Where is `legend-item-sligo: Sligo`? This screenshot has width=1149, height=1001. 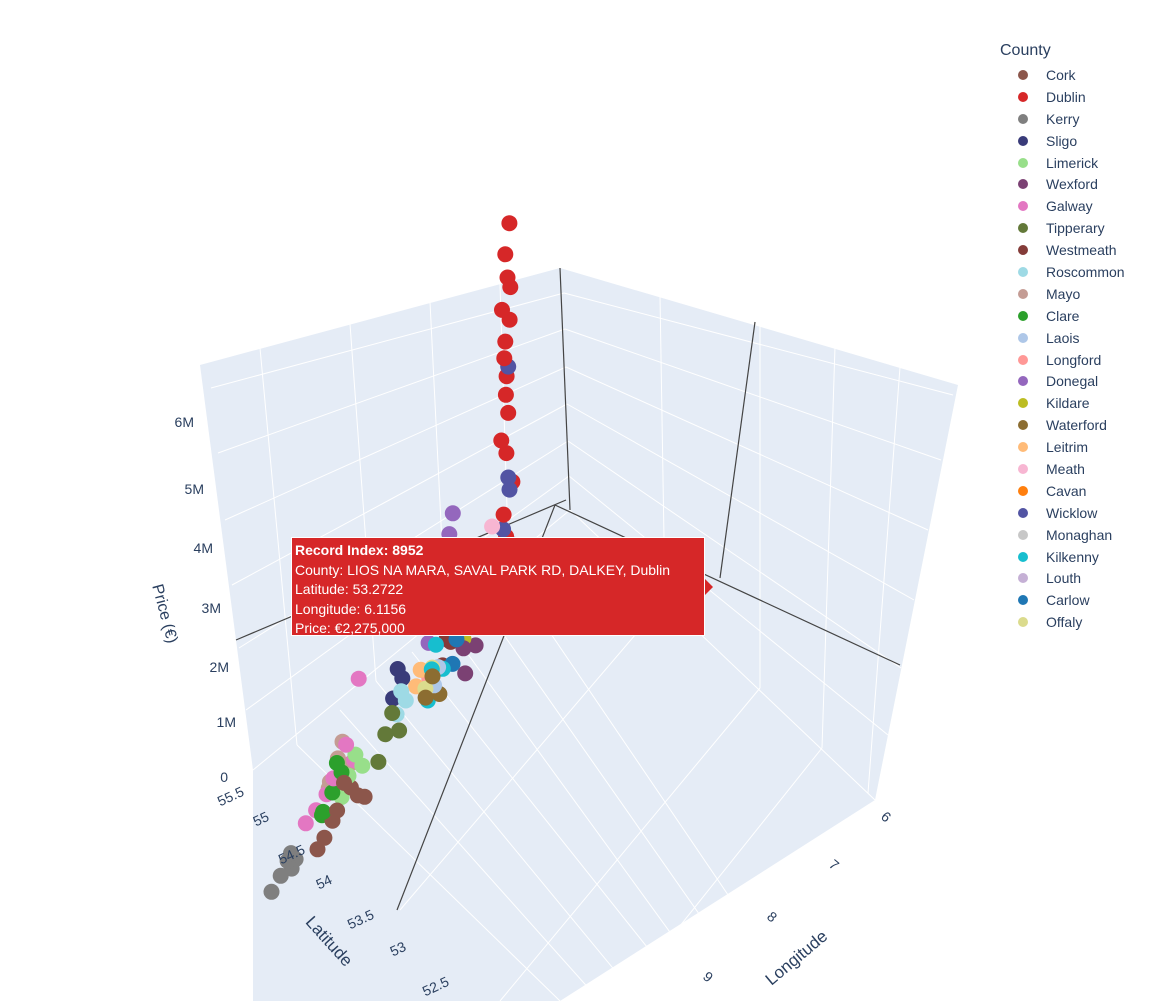 legend-item-sligo: Sligo is located at coordinates (1072, 141).